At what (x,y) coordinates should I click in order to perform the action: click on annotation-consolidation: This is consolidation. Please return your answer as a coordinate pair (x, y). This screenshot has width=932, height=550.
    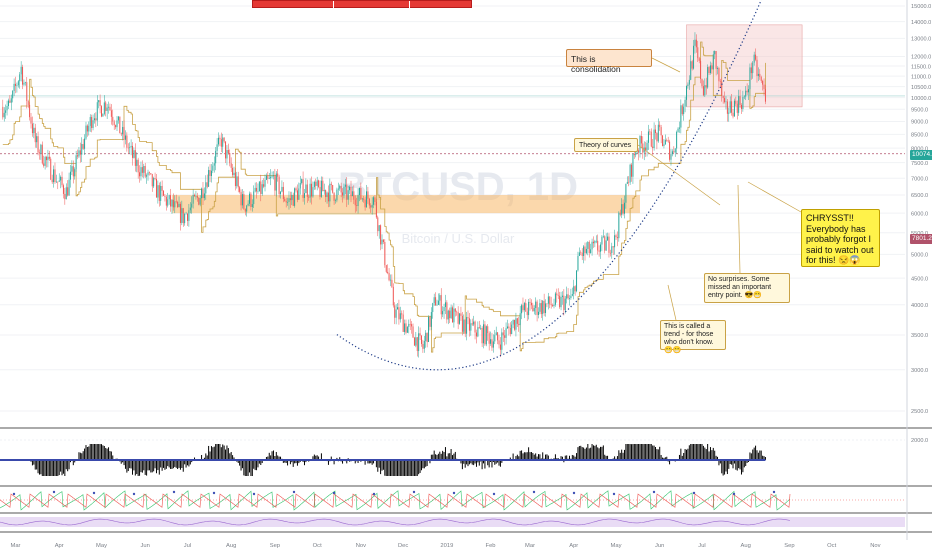
    Looking at the image, I should click on (609, 61).